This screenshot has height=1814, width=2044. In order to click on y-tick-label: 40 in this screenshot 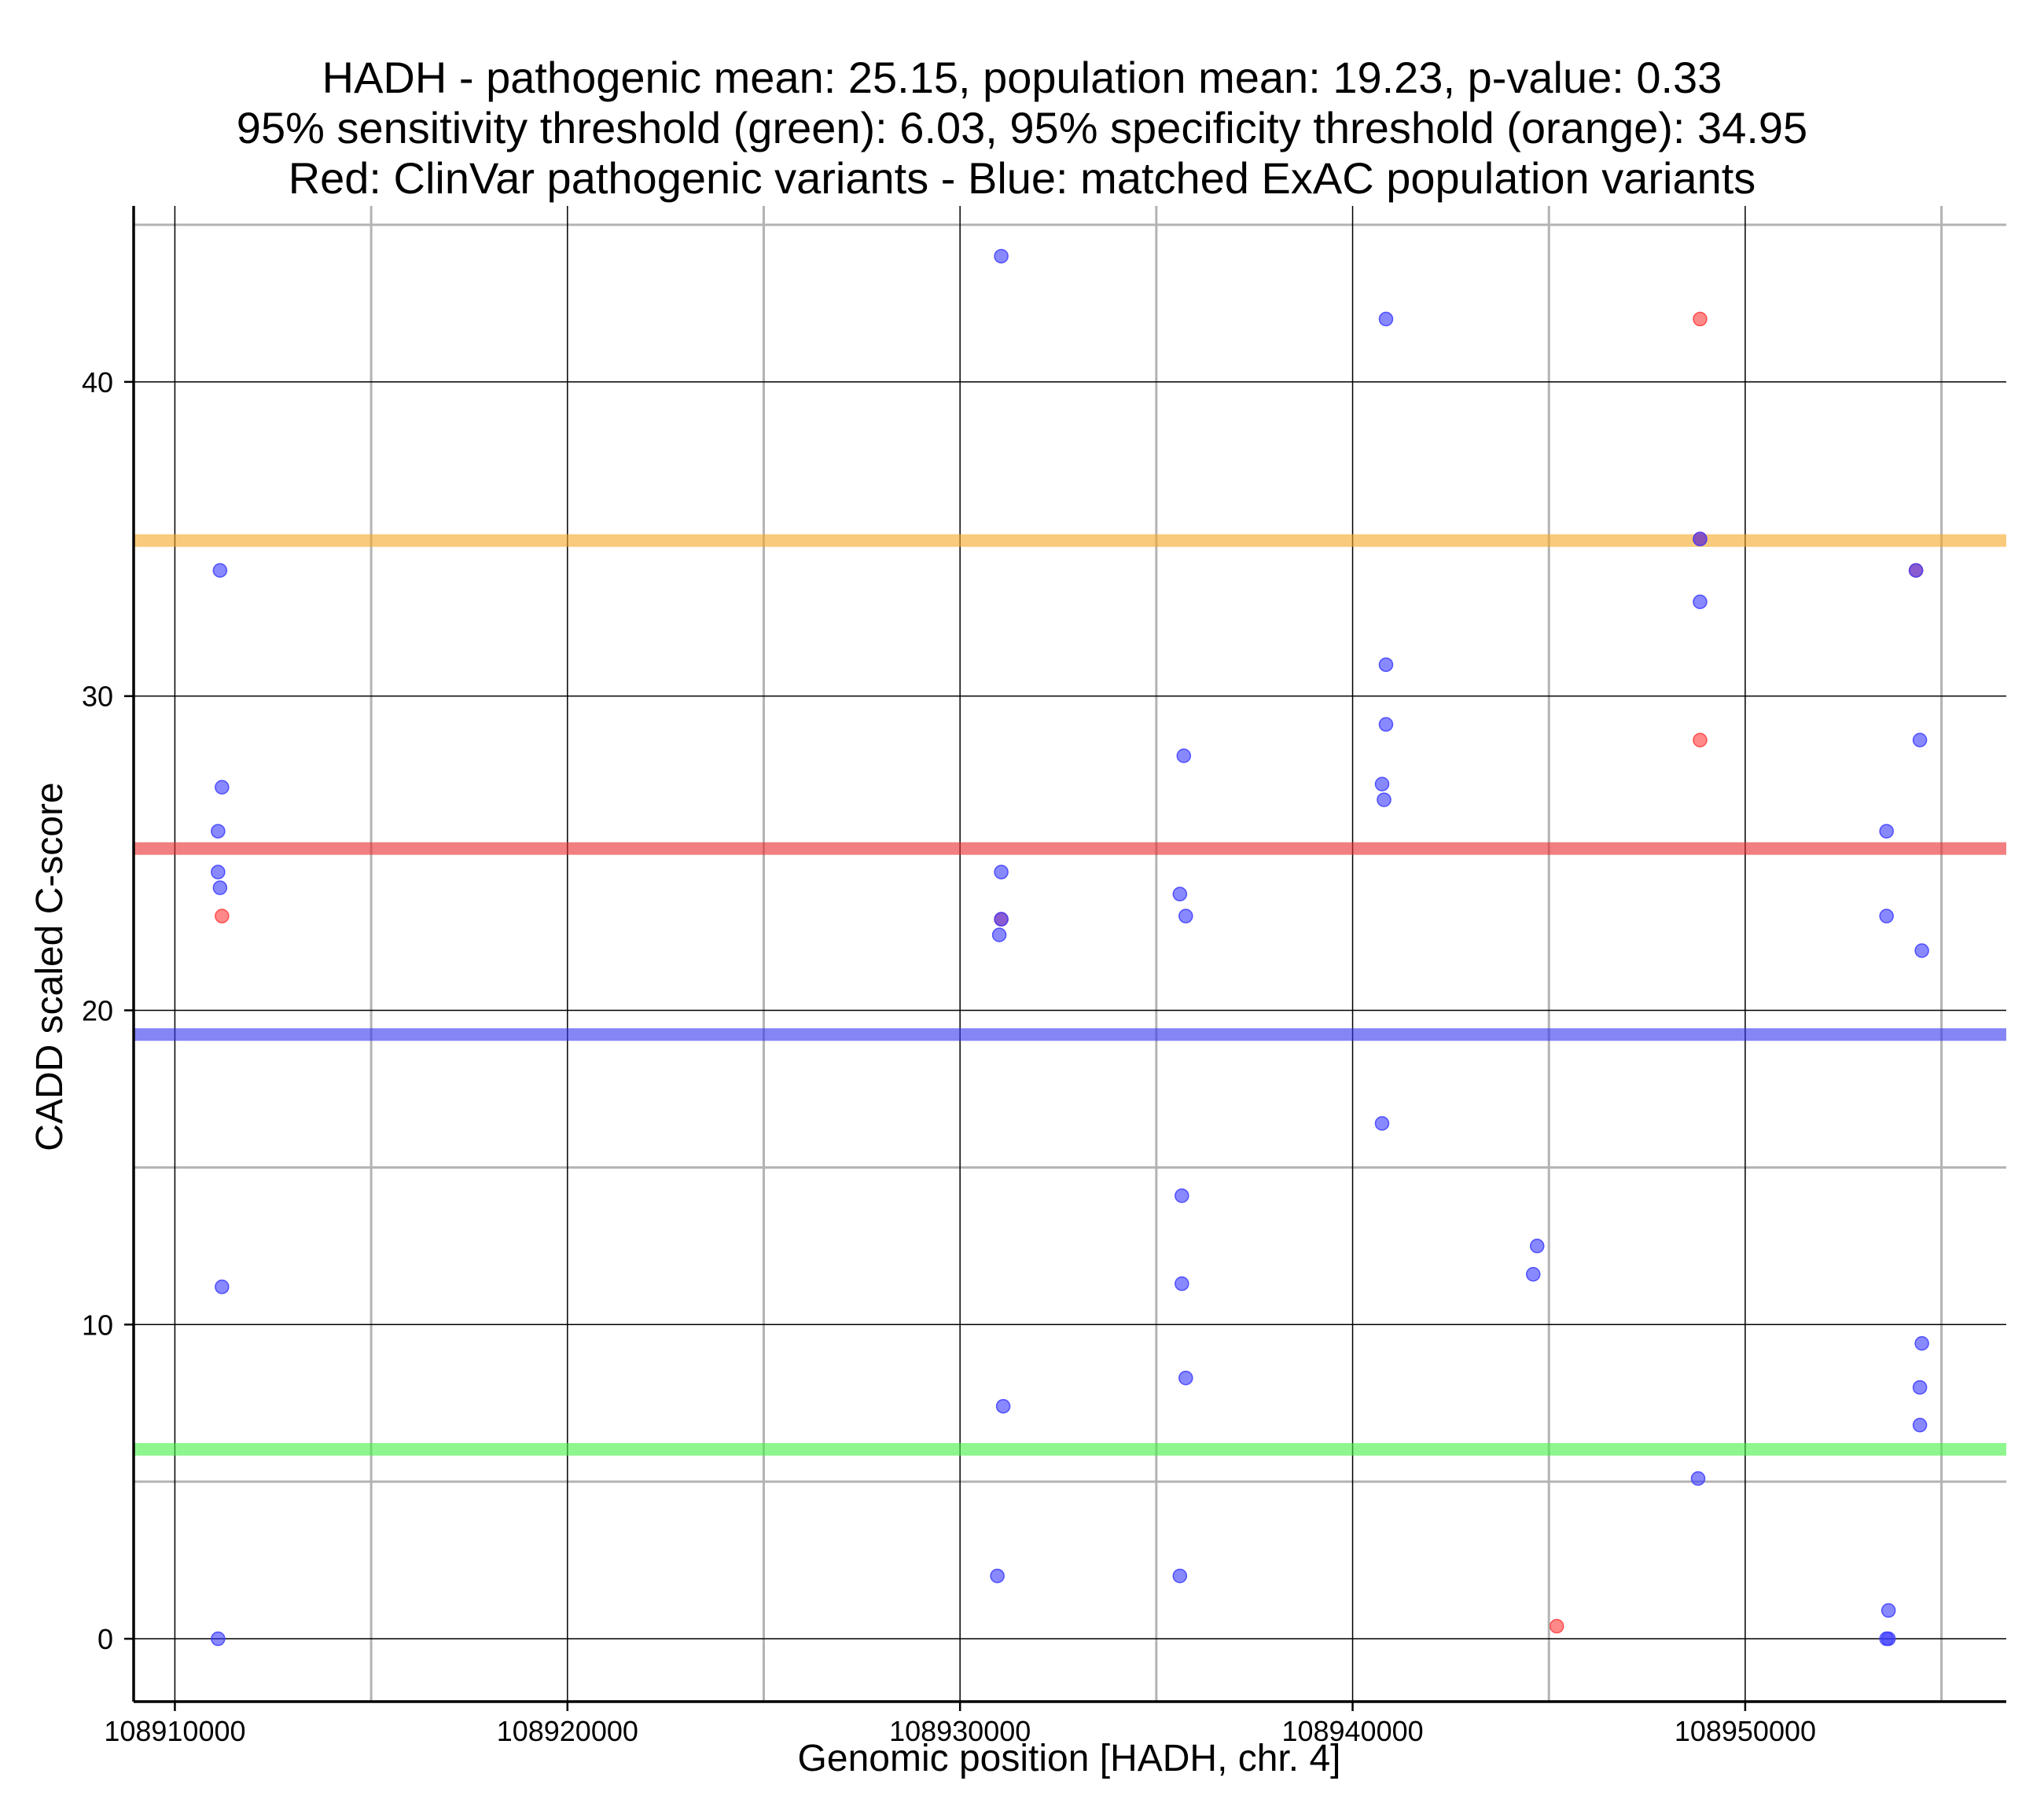, I will do `click(97, 382)`.